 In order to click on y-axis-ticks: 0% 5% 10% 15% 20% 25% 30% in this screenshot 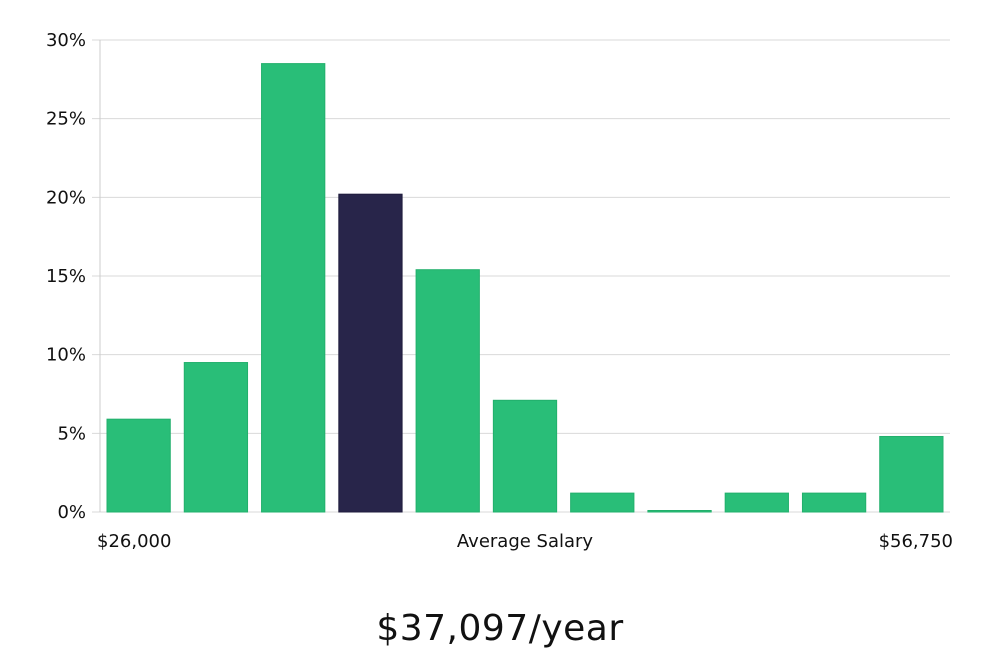, I will do `click(66, 276)`.